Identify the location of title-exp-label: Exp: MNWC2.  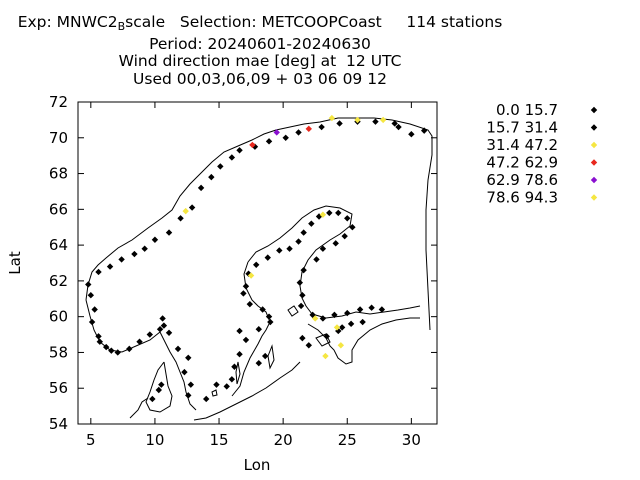
(67, 22).